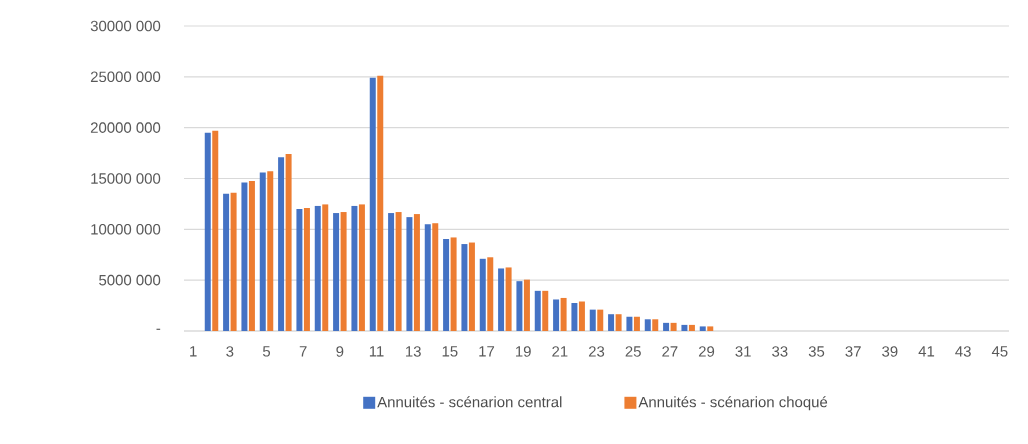 This screenshot has width=1028, height=444. Describe the element at coordinates (743, 351) in the screenshot. I see `x-tick-label: 31` at that location.